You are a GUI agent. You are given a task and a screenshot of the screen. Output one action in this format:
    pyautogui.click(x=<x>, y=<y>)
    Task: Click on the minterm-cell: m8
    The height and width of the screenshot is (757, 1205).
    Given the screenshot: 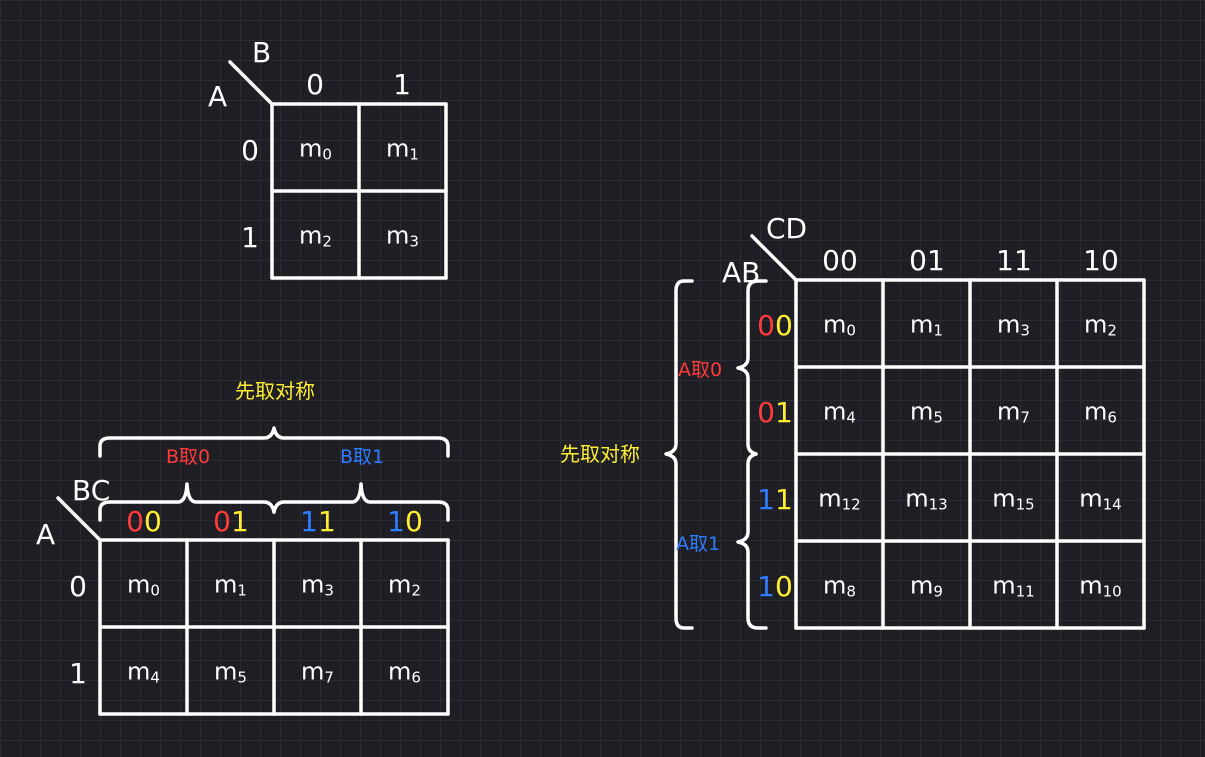 What is the action you would take?
    pyautogui.click(x=839, y=586)
    